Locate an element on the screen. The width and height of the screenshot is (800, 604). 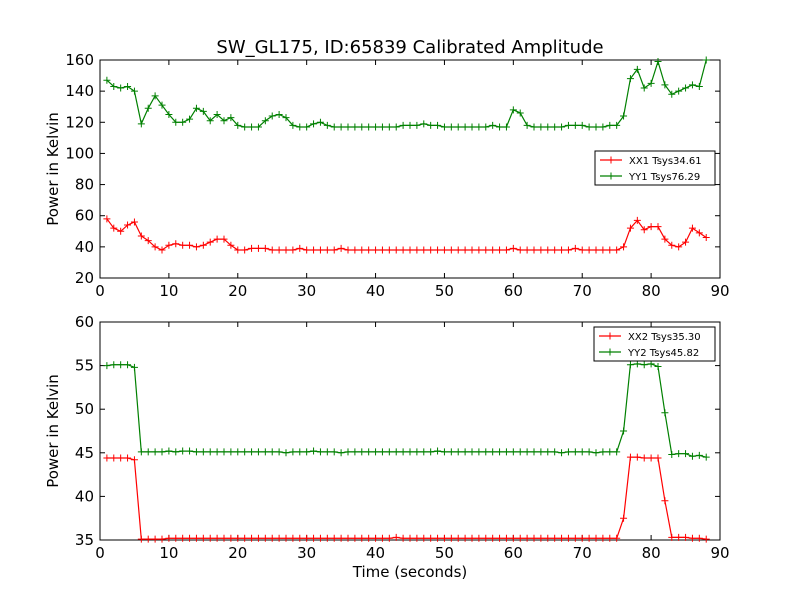
chart-1-ytick-label: 140 is located at coordinates (79, 91).